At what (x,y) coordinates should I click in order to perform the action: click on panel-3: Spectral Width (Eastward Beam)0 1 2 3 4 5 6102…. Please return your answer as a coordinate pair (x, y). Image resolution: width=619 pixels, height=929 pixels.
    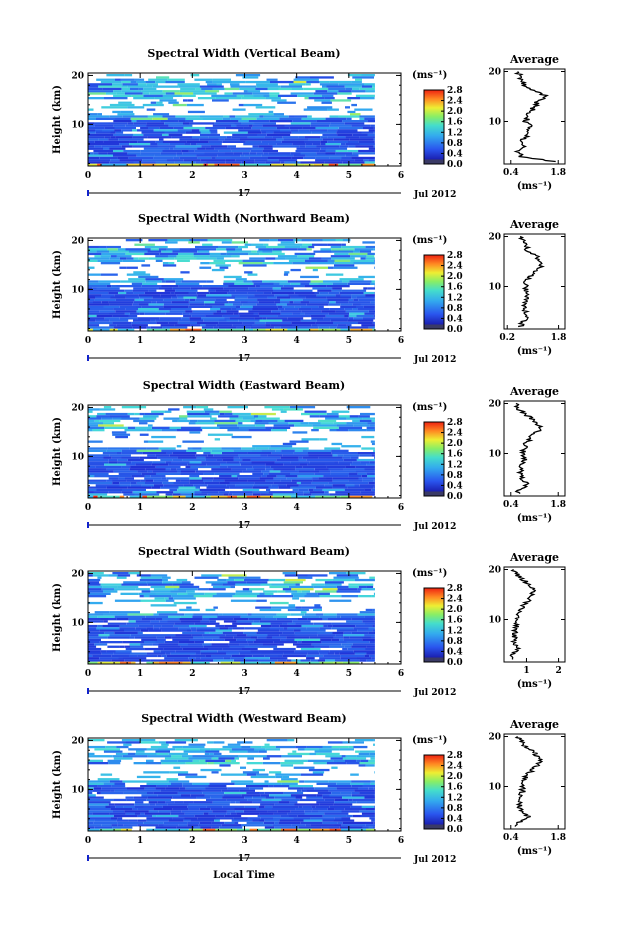
    Looking at the image, I should click on (309, 455).